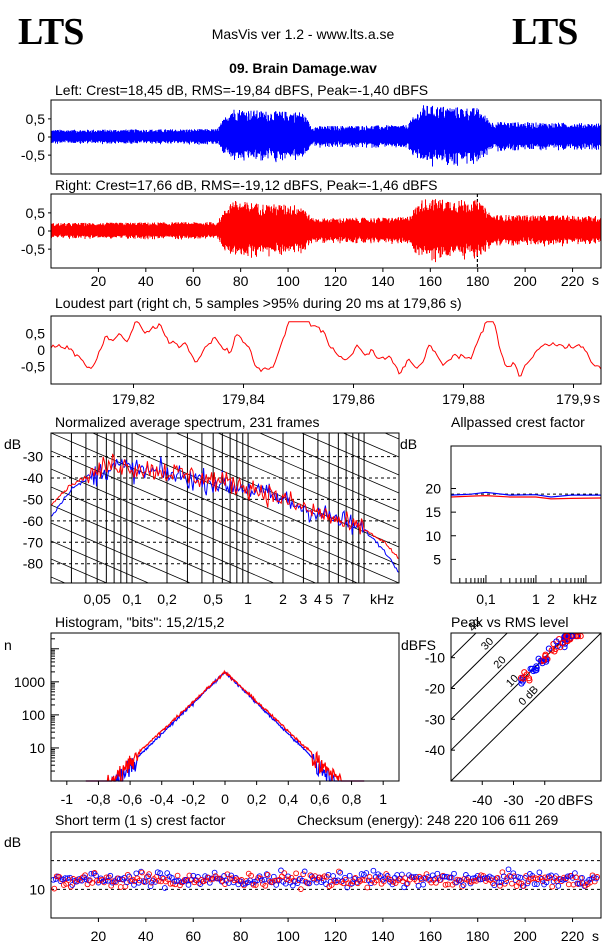 The height and width of the screenshot is (946, 606). Describe the element at coordinates (12, 444) in the screenshot. I see `spectrum-ylabel: dB` at that location.